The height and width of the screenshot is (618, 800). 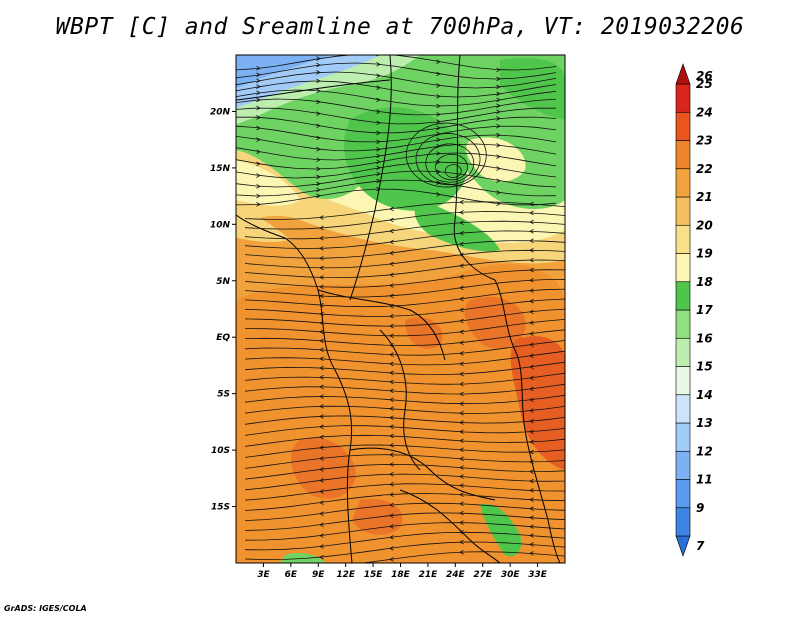 I want to click on colorbar-label: 19, so click(x=704, y=254).